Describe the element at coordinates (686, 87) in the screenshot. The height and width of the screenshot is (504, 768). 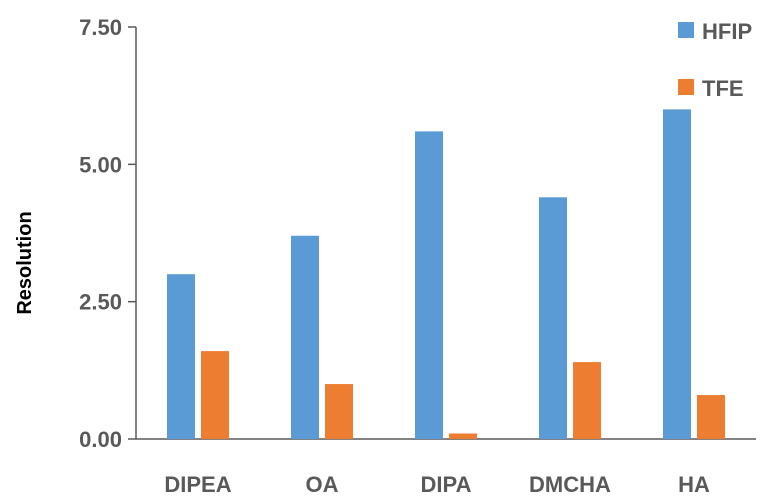
I see `legend-swatch-tfe` at that location.